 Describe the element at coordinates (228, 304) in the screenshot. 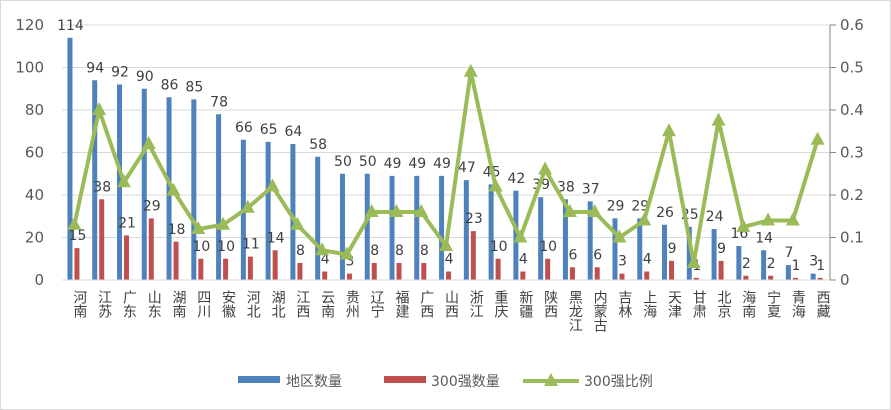

I see `x-tick-label: 安徽` at that location.